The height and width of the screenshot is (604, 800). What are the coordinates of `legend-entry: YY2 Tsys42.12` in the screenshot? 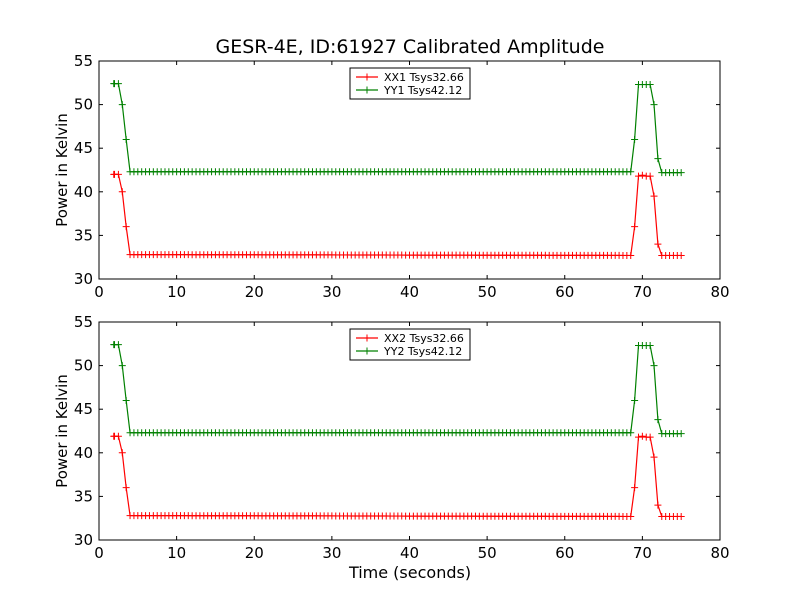 It's located at (422, 351).